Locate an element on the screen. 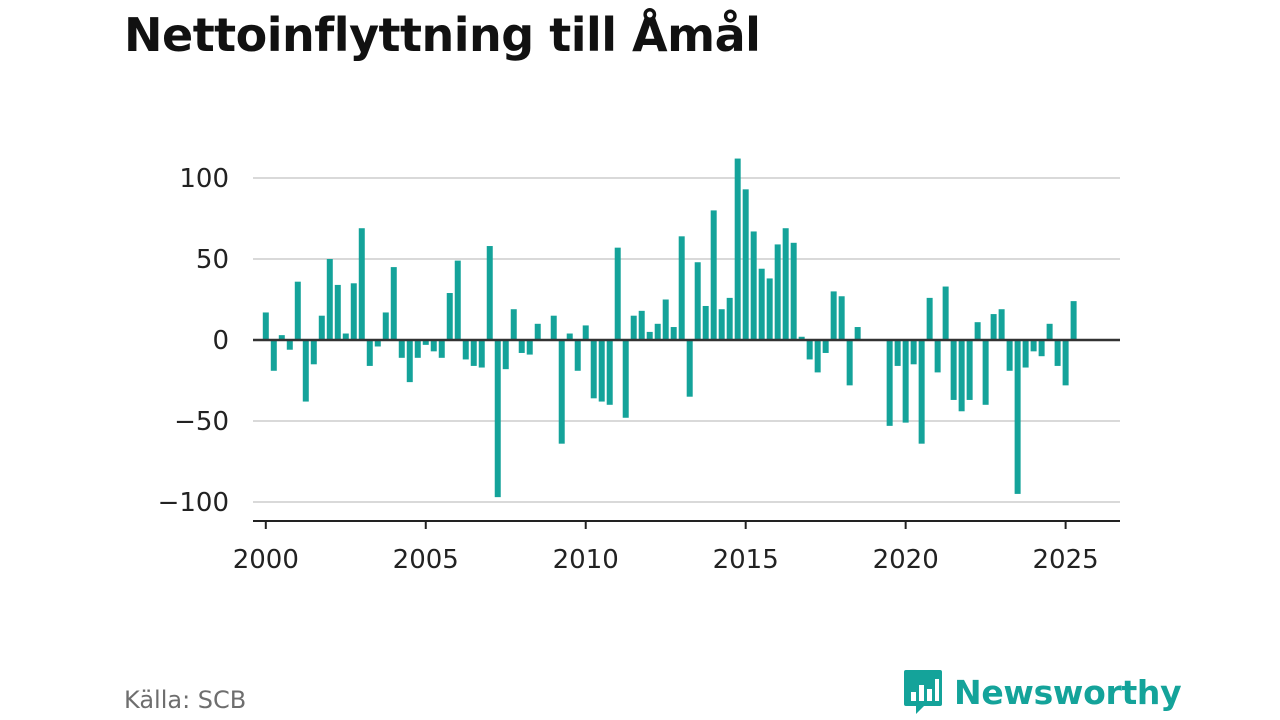 This screenshot has height=720, width=1280. x-tick-label: 2010 is located at coordinates (586, 560).